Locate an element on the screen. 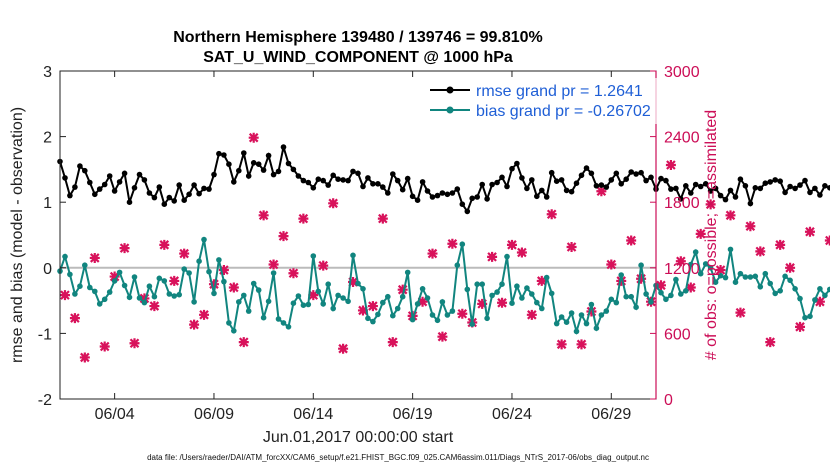  y-tick-label-left: -1 is located at coordinates (45, 334).